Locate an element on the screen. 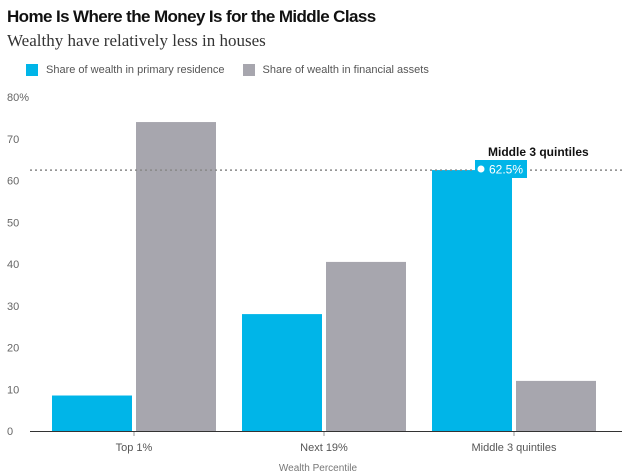  legend-label-primary-residence: Share of wealth in primary residence is located at coordinates (135, 70).